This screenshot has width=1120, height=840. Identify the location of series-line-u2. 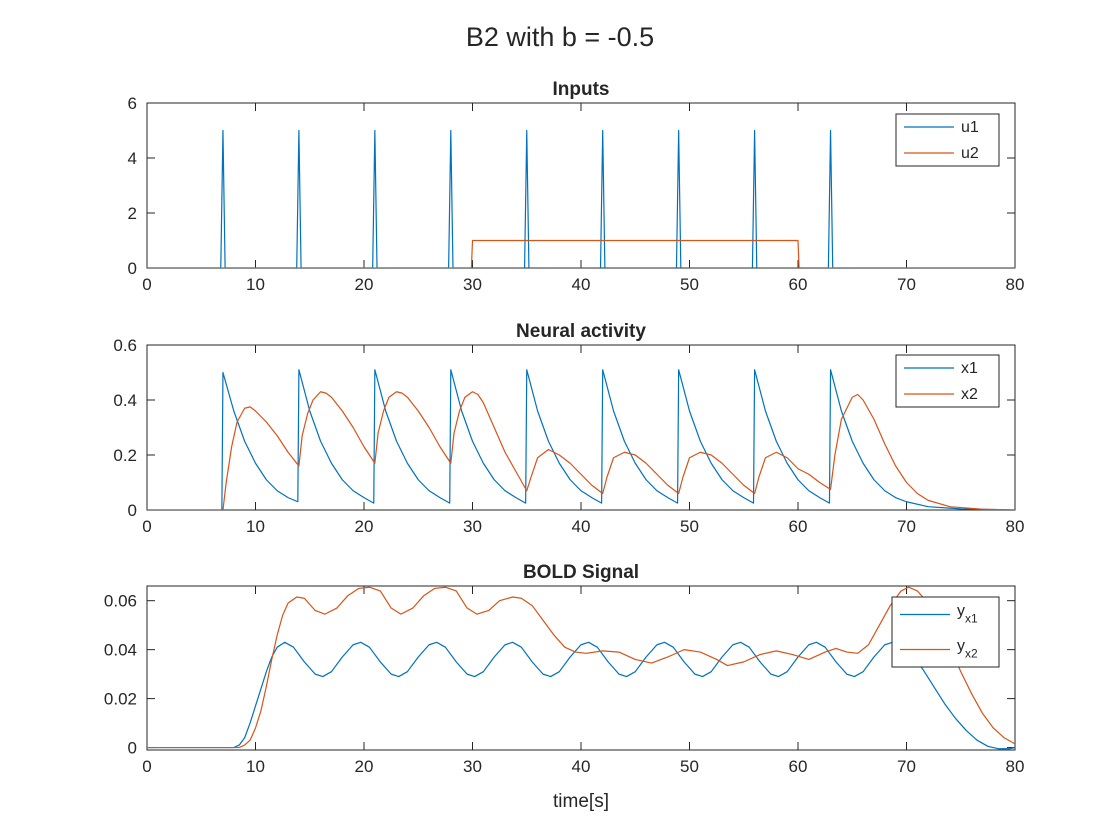
(581, 253).